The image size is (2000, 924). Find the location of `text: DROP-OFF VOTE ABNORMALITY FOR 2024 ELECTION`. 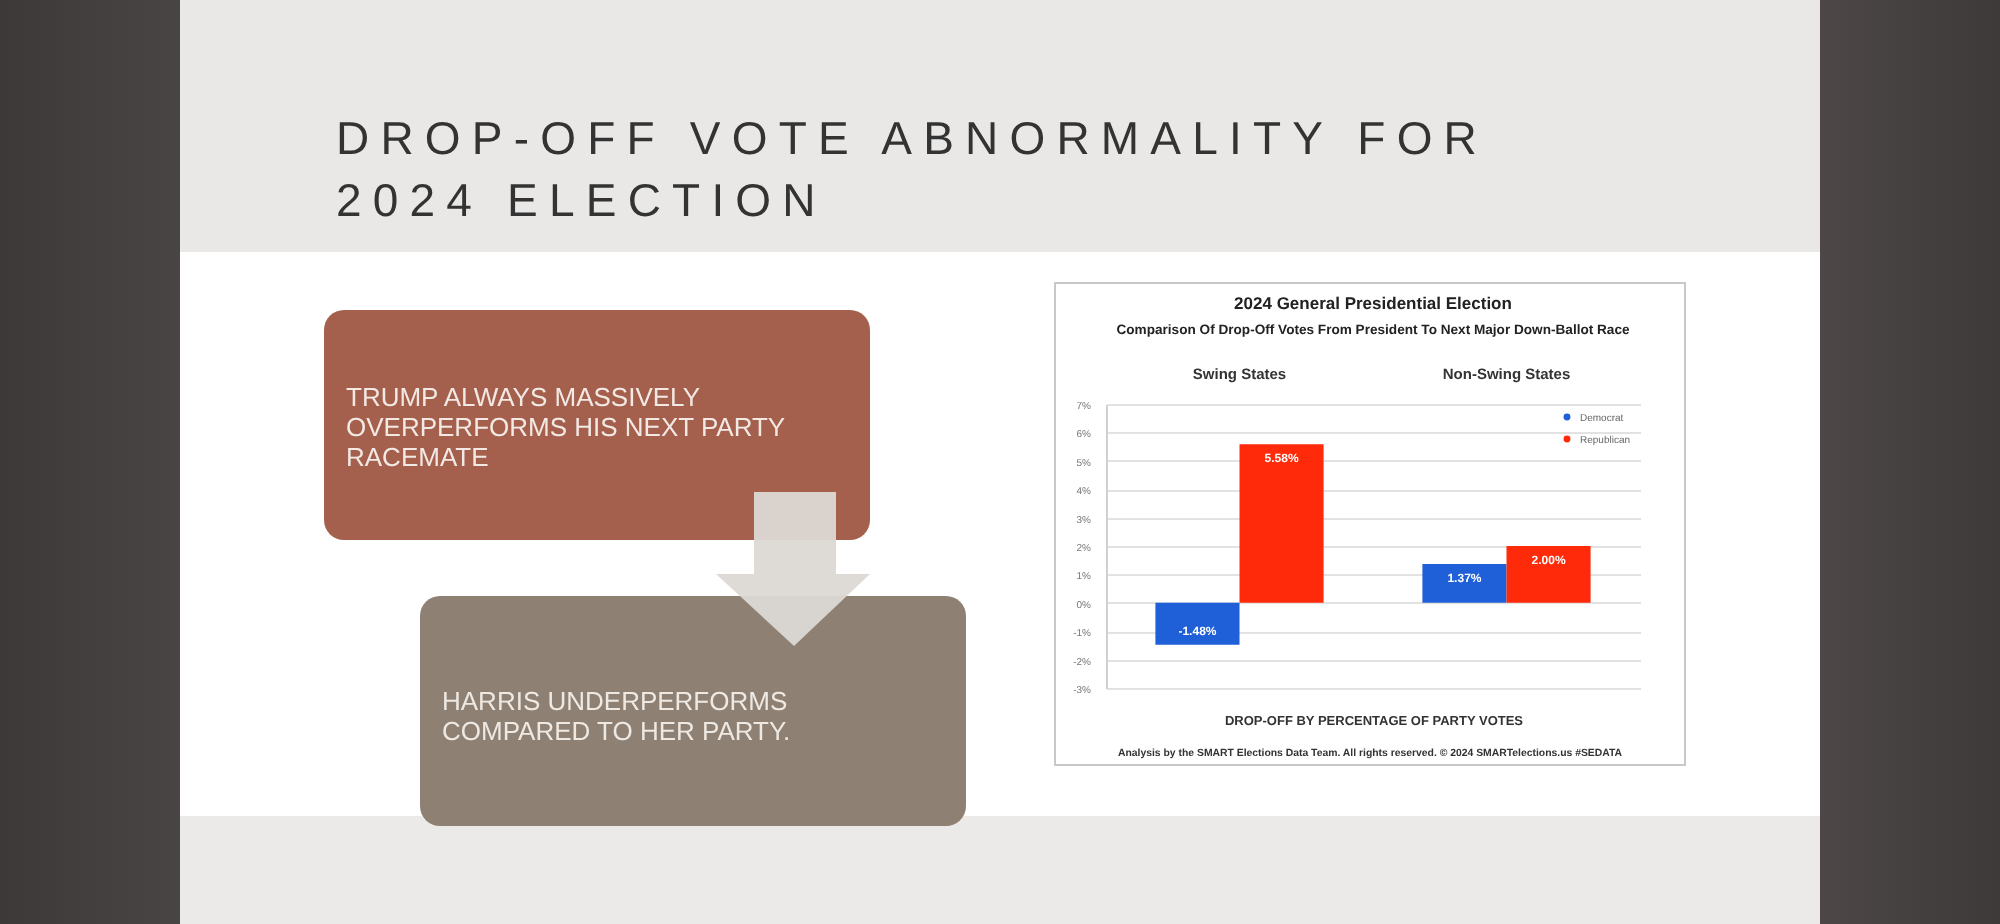

text: DROP-OFF VOTE ABNORMALITY FOR 2024 ELECTION is located at coordinates (913, 170).